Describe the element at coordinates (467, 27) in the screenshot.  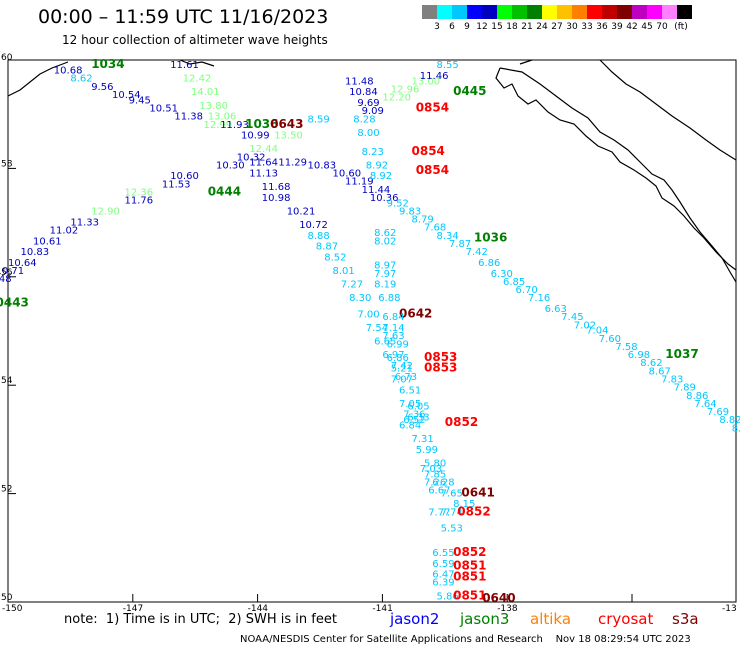
I see `legend-label: 9` at that location.